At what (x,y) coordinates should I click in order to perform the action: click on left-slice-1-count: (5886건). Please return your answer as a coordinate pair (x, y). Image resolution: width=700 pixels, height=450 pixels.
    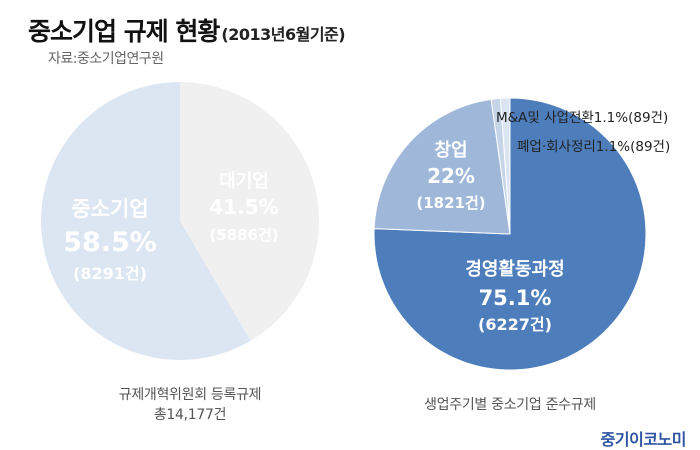
    Looking at the image, I should click on (243, 235).